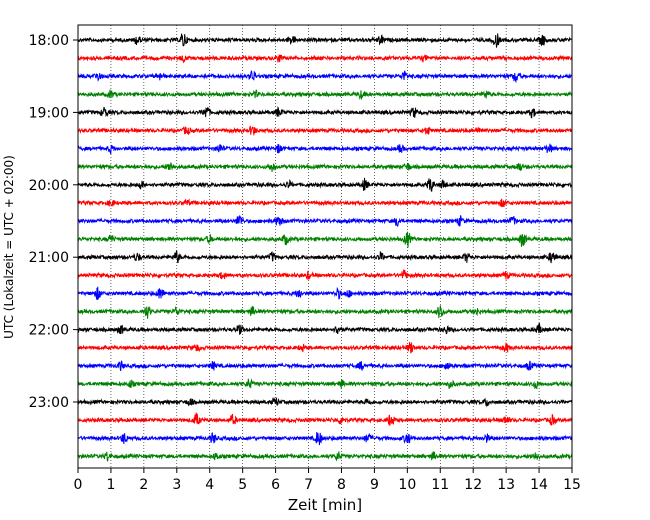 The height and width of the screenshot is (520, 650). I want to click on x-axis: 0 1 2 3 4 5 6 7 8 9 10 11 12 13 14 15, so click(327, 480).